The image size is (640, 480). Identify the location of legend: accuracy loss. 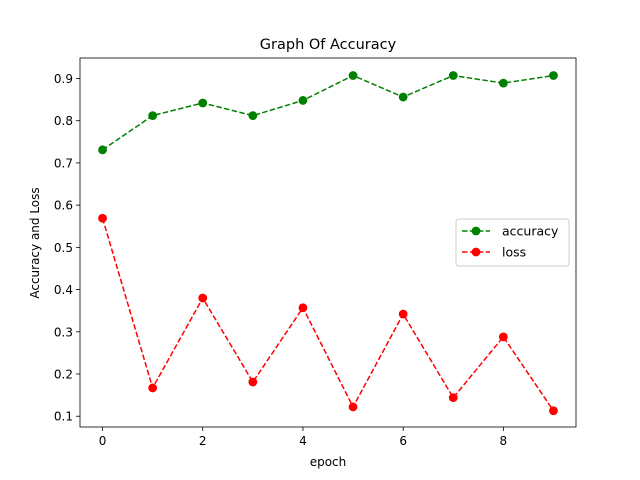
(512, 242).